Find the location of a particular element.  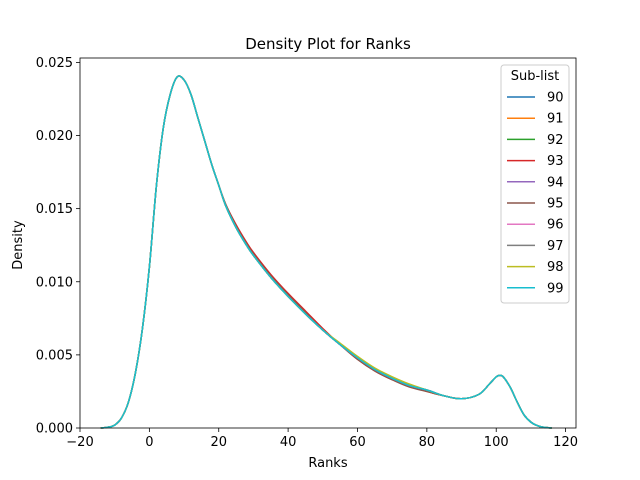

chart-title: Density Plot for Ranks is located at coordinates (328, 44).